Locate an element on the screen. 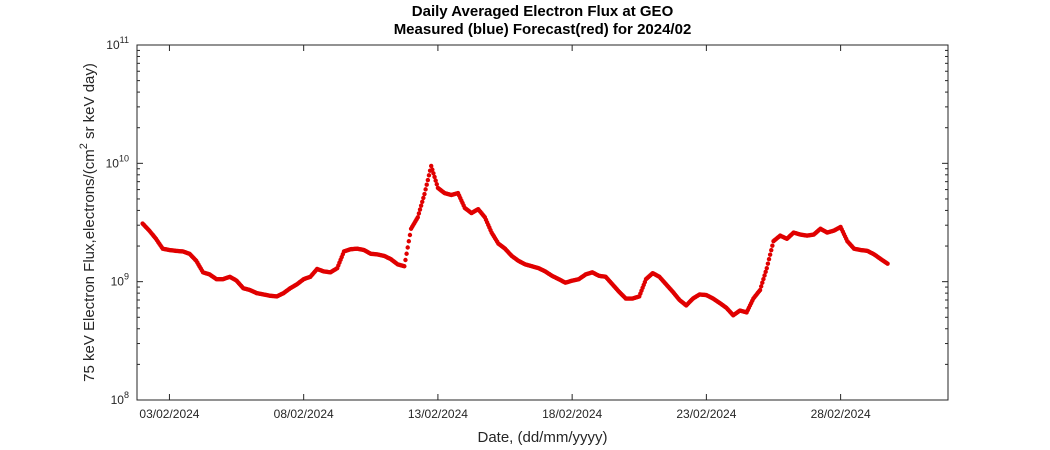  y-tick-label: 10⁸ is located at coordinates (120, 398).